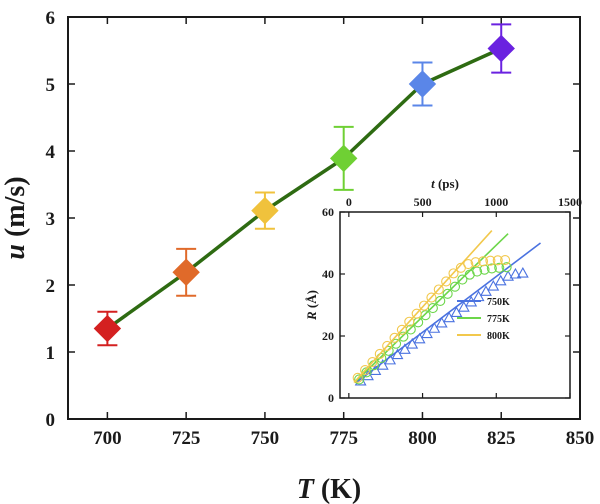 Image resolution: width=600 pixels, height=504 pixels. I want to click on y-tick-label: 3, so click(51, 219).